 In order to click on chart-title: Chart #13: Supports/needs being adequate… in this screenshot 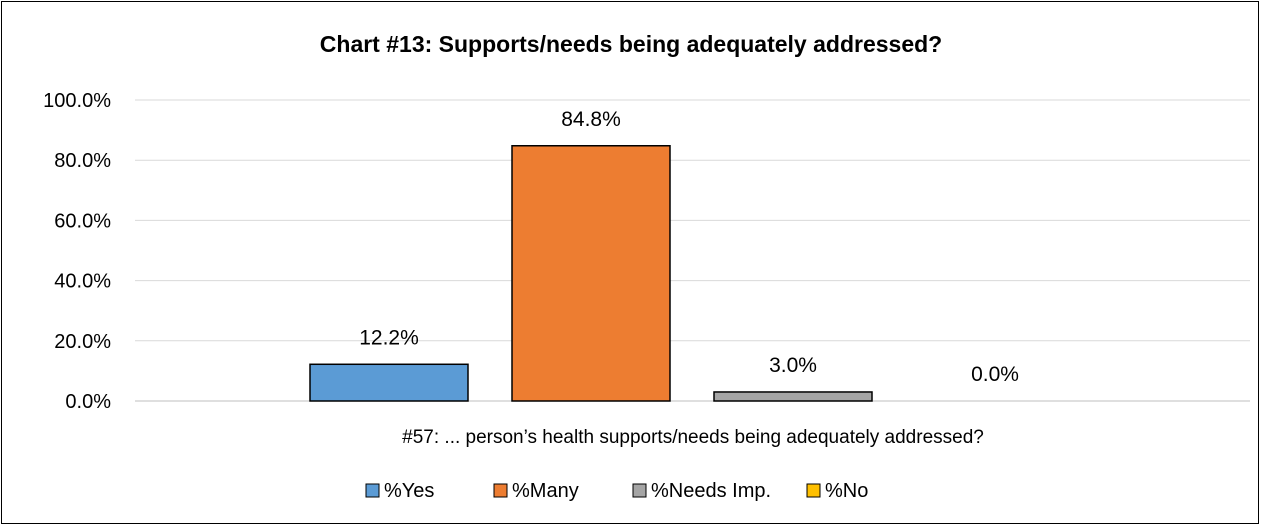, I will do `click(631, 44)`.